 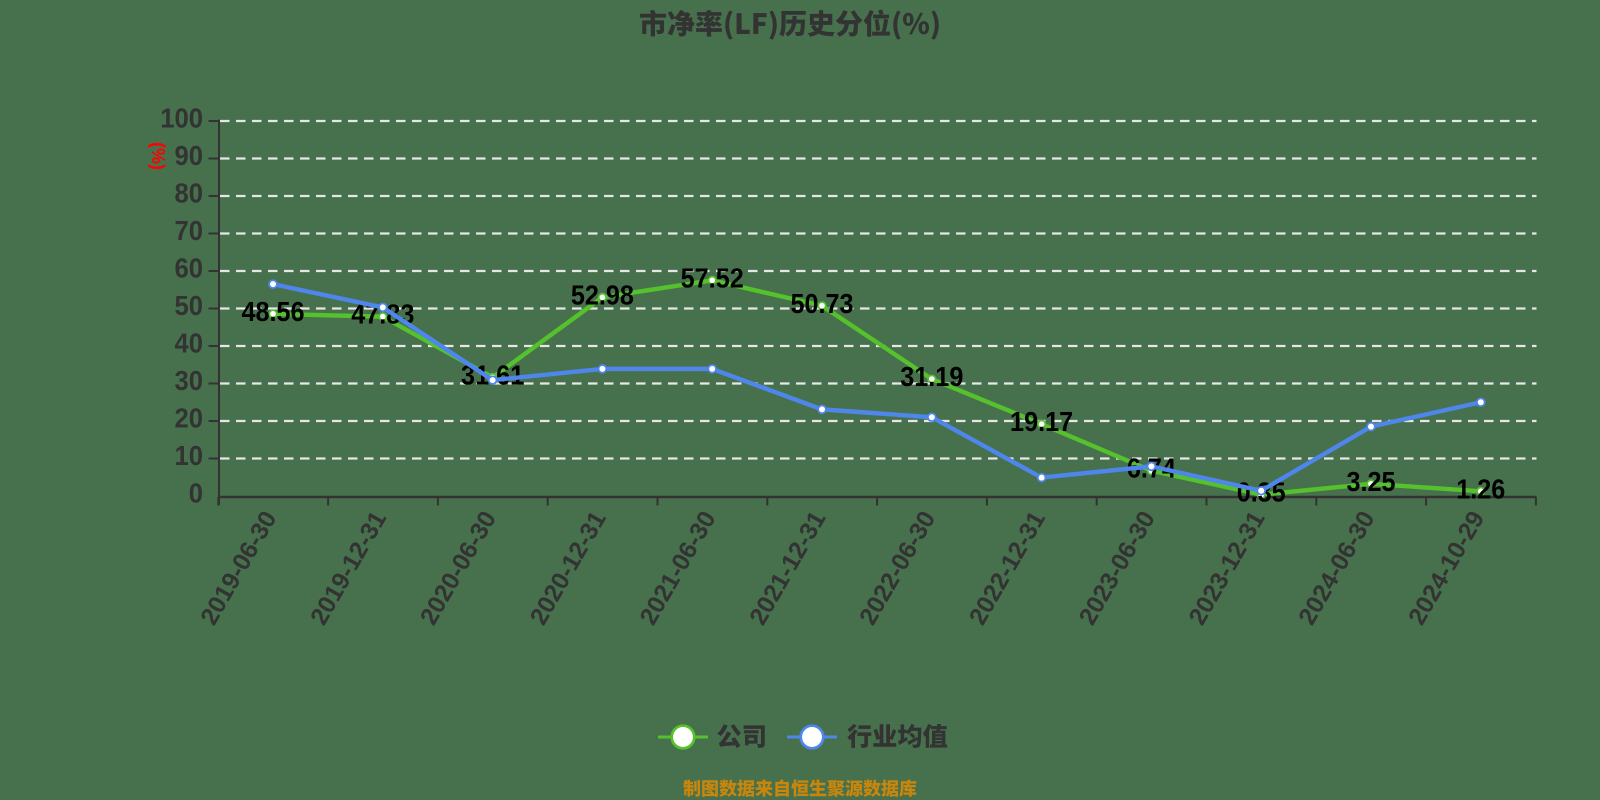 I want to click on svg-text: 80, so click(x=189, y=193).